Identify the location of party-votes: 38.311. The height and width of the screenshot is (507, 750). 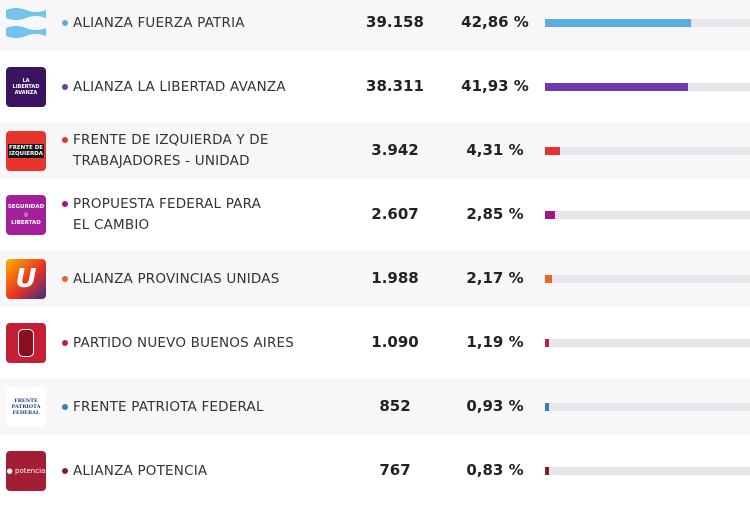
(395, 86).